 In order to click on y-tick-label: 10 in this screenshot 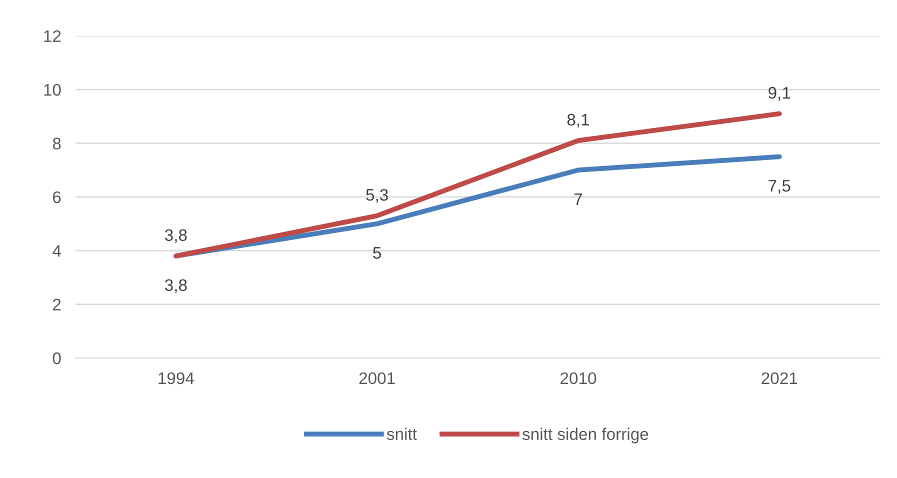, I will do `click(52, 90)`.